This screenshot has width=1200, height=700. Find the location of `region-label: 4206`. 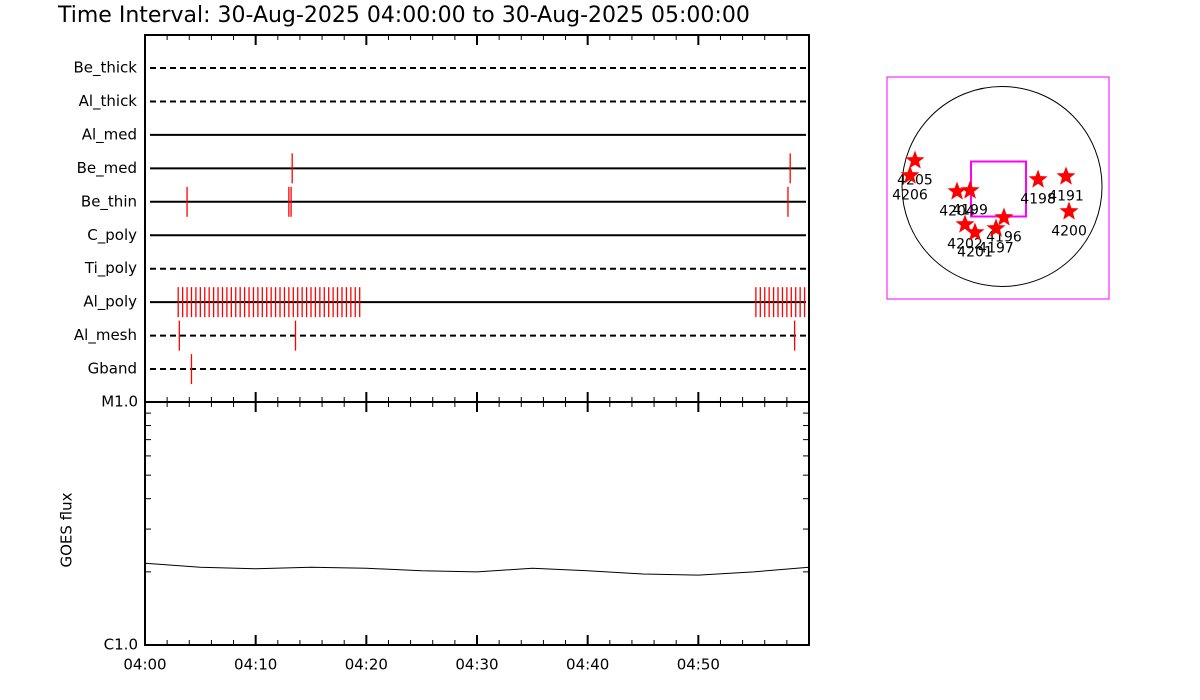

region-label: 4206 is located at coordinates (910, 195).